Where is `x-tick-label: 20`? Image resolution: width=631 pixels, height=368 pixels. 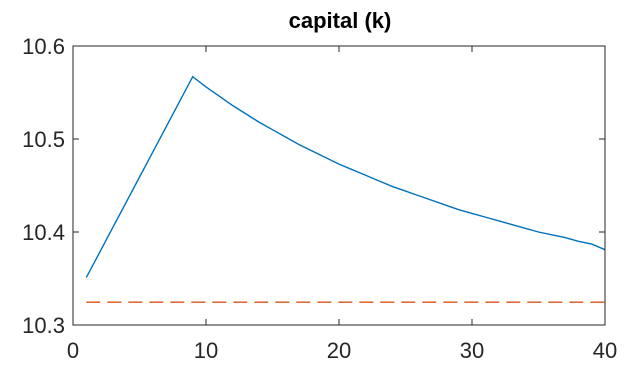
x-tick-label: 20 is located at coordinates (339, 350).